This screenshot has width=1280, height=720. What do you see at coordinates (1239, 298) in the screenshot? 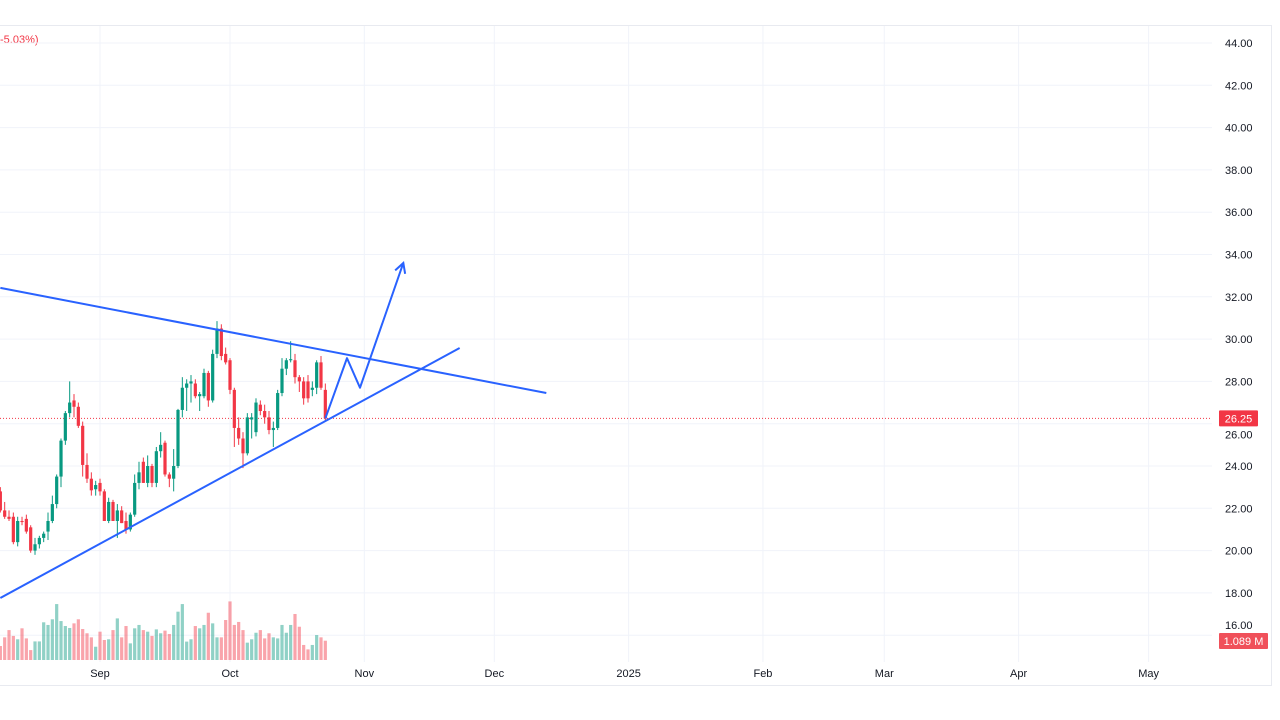
I see `y-tick-label: 32.00` at bounding box center [1239, 298].